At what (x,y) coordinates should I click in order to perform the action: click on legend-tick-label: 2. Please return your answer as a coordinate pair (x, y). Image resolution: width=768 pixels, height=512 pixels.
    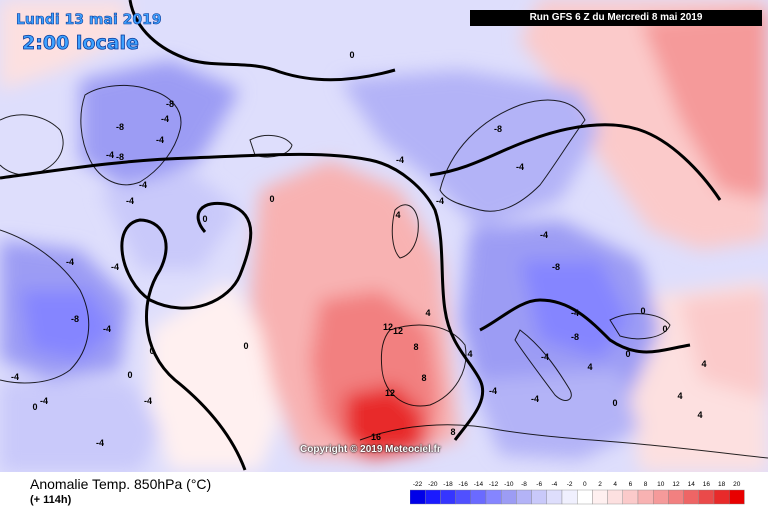
    Looking at the image, I should click on (600, 484).